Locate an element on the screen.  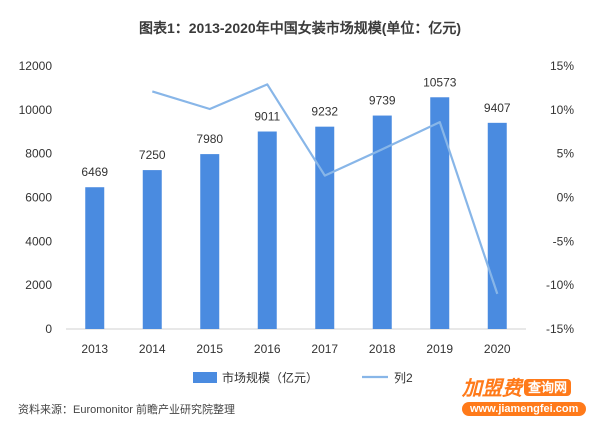
watermark-tag: 查询网 is located at coordinates (548, 387).